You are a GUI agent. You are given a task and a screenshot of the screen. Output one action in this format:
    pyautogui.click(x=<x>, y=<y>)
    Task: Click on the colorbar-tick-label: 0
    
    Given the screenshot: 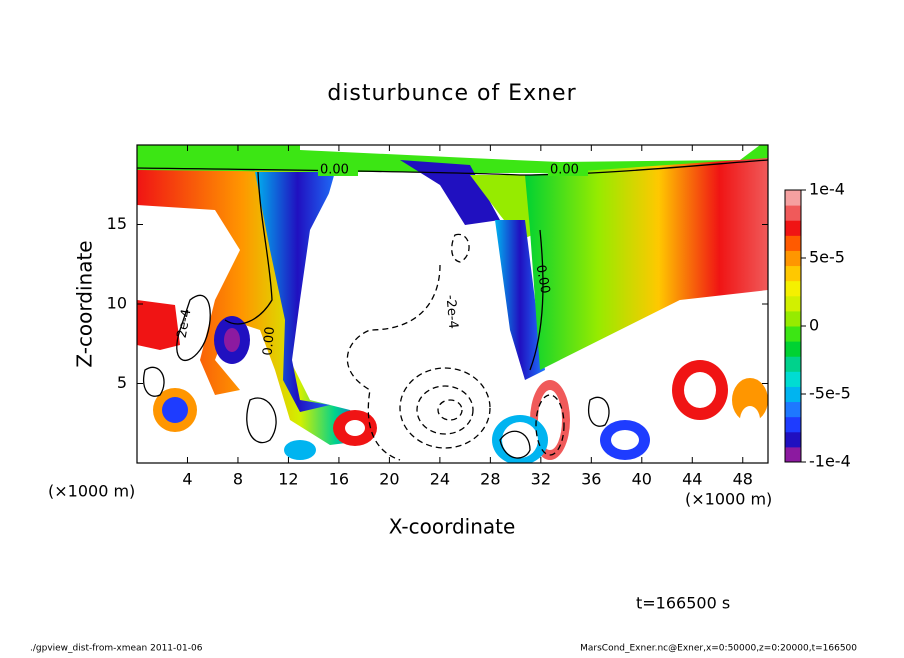 What is the action you would take?
    pyautogui.click(x=814, y=325)
    